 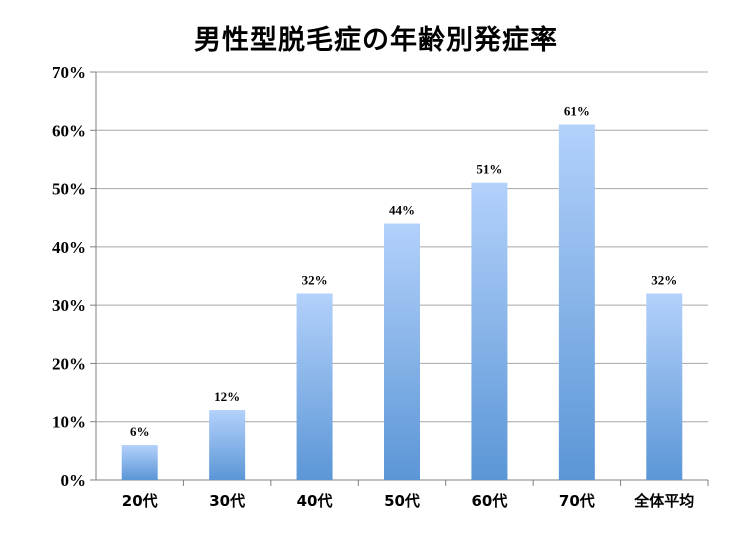 What do you see at coordinates (227, 501) in the screenshot?
I see `x-tick-label: 30代` at bounding box center [227, 501].